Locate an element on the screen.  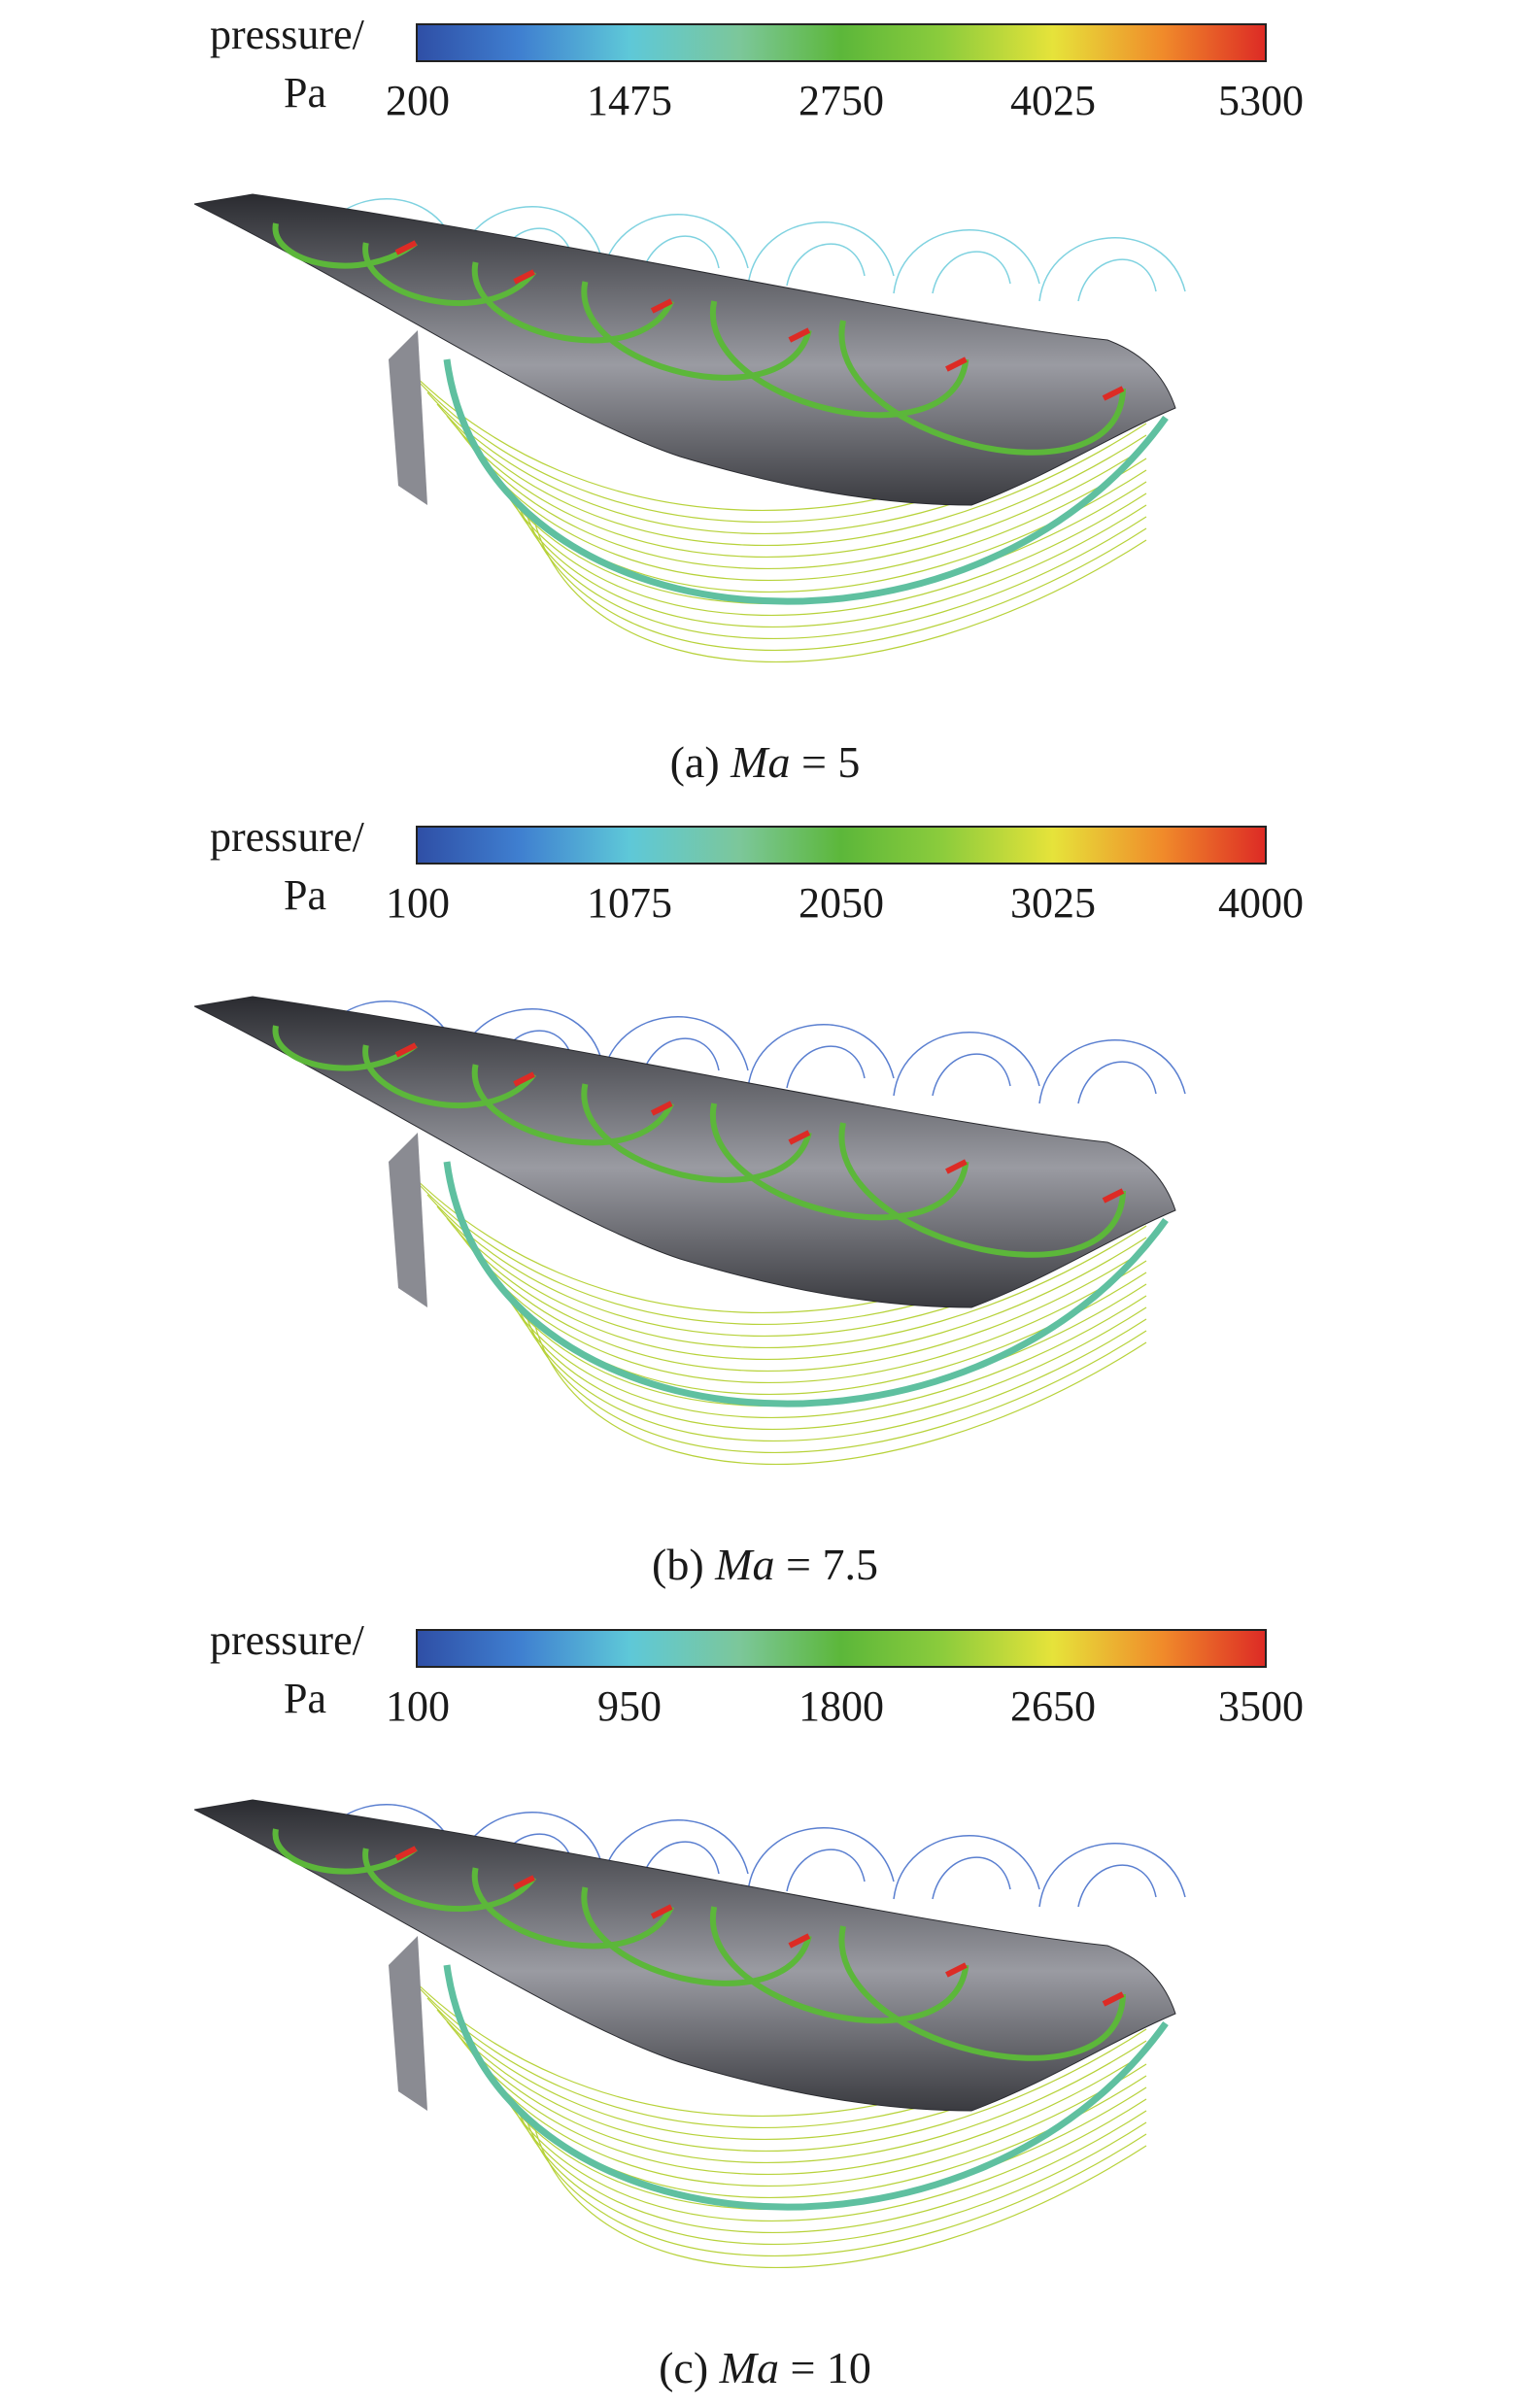
colorbar-tick: 1075 is located at coordinates (629, 903).